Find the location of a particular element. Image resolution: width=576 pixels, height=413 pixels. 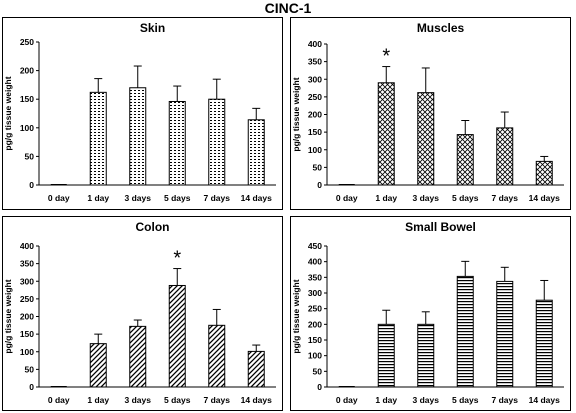

chart-title: Colon is located at coordinates (153, 227).